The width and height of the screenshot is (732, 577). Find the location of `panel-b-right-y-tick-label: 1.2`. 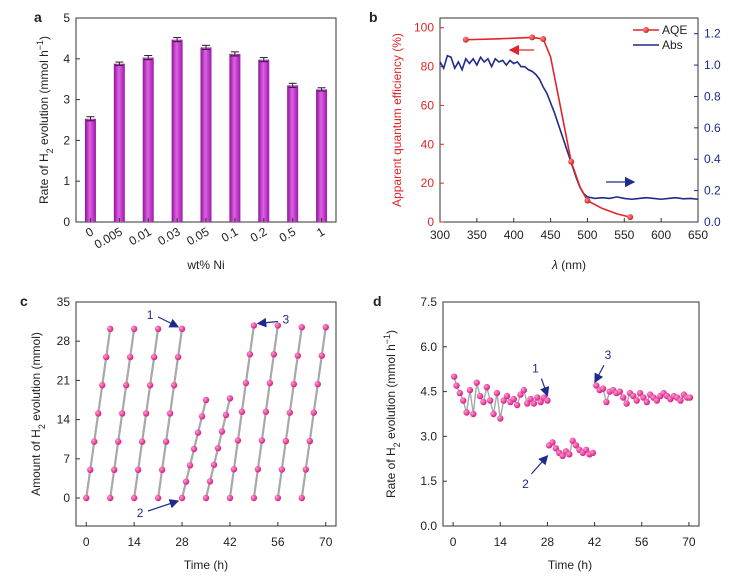

panel-b-right-y-tick-label: 1.2 is located at coordinates (712, 34).